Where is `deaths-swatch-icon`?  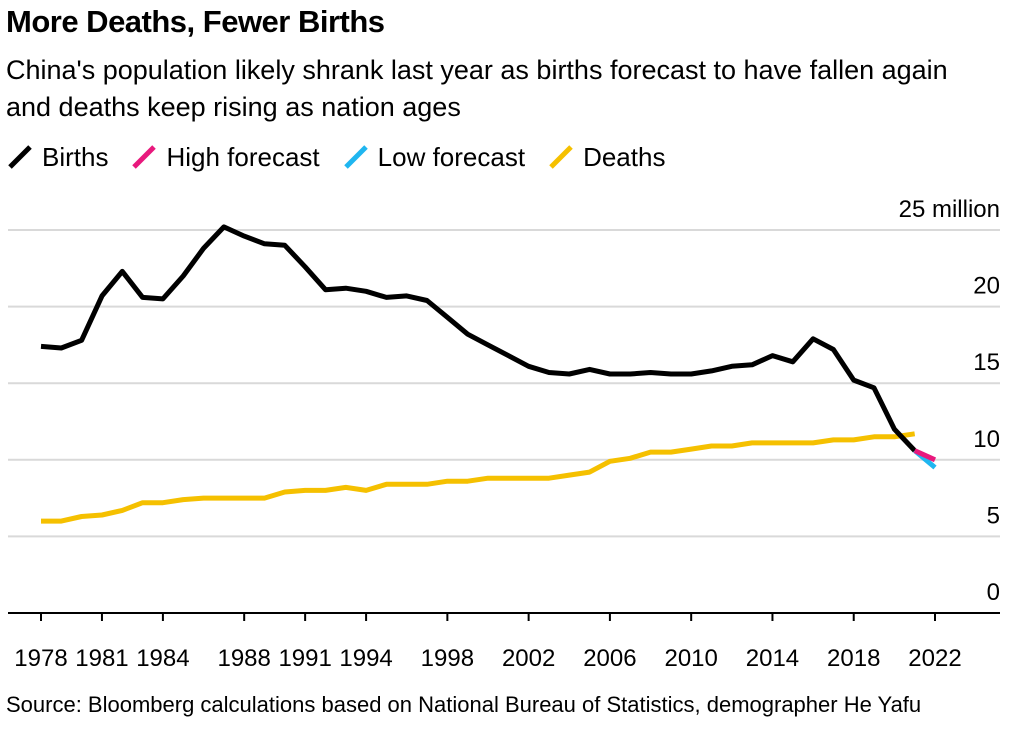
deaths-swatch-icon is located at coordinates (561, 157).